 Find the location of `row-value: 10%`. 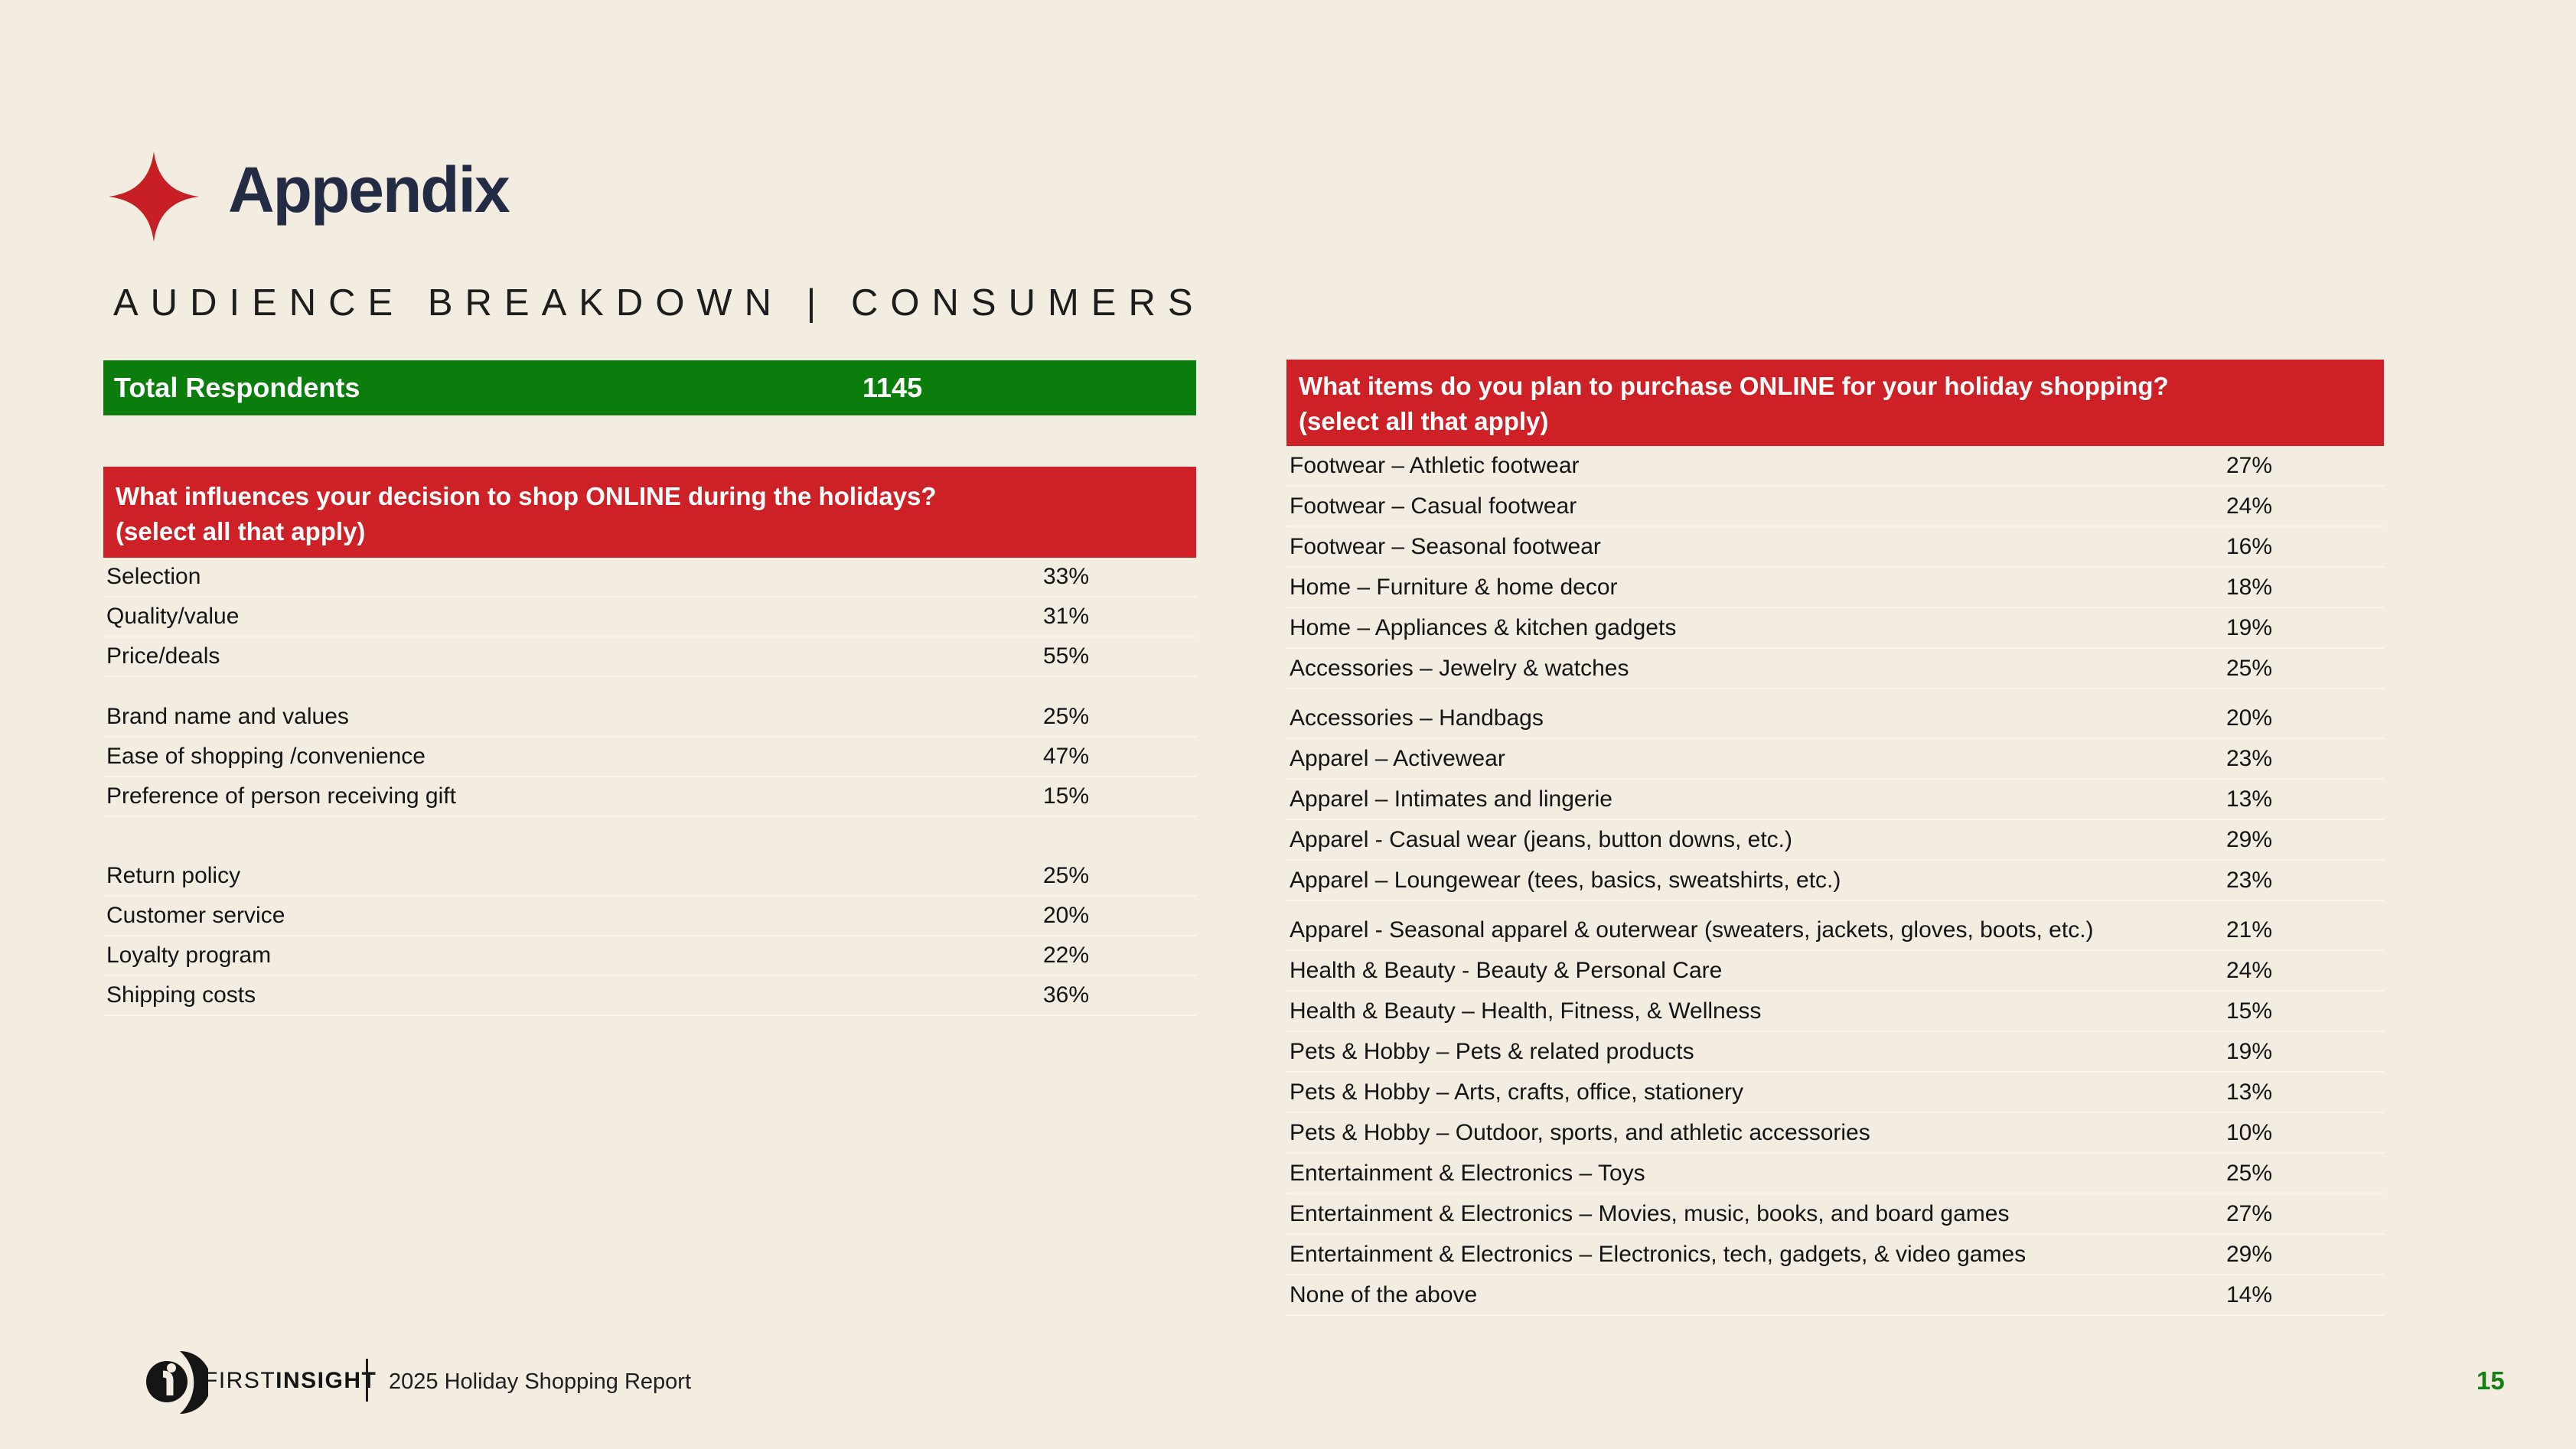

row-value: 10% is located at coordinates (2249, 1132).